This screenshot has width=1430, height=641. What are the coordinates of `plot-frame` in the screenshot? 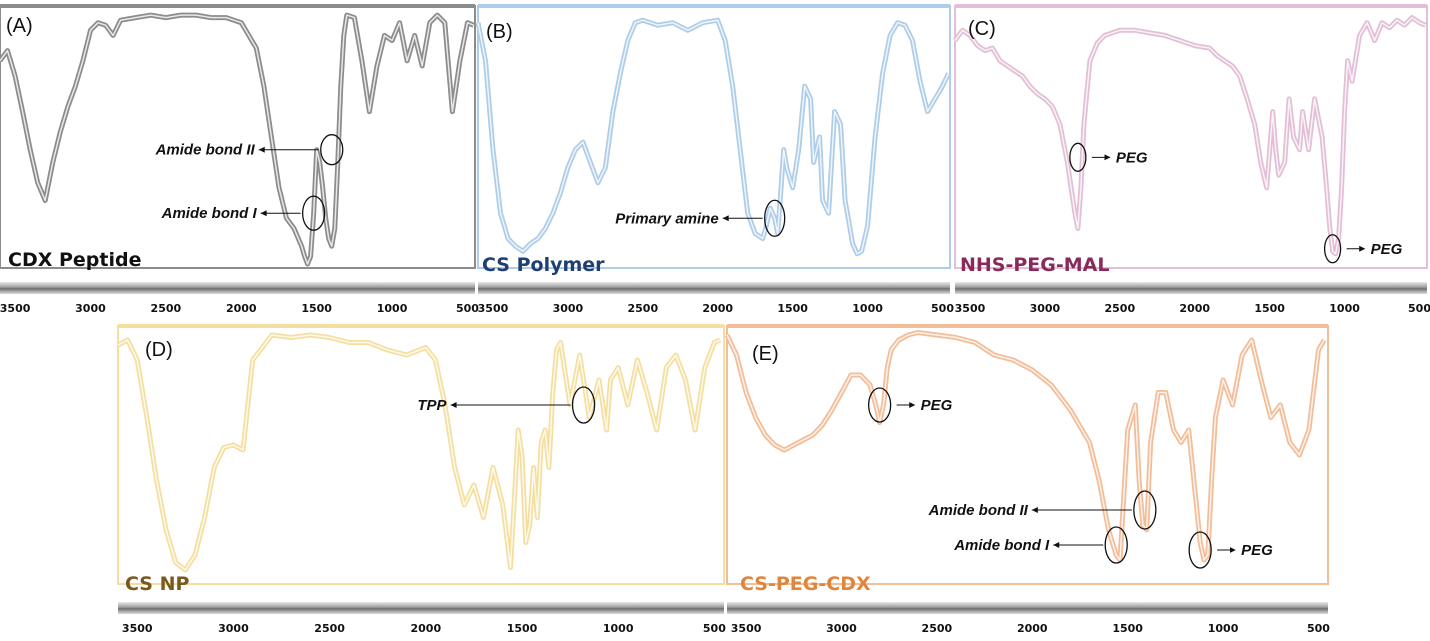 It's located at (714, 137).